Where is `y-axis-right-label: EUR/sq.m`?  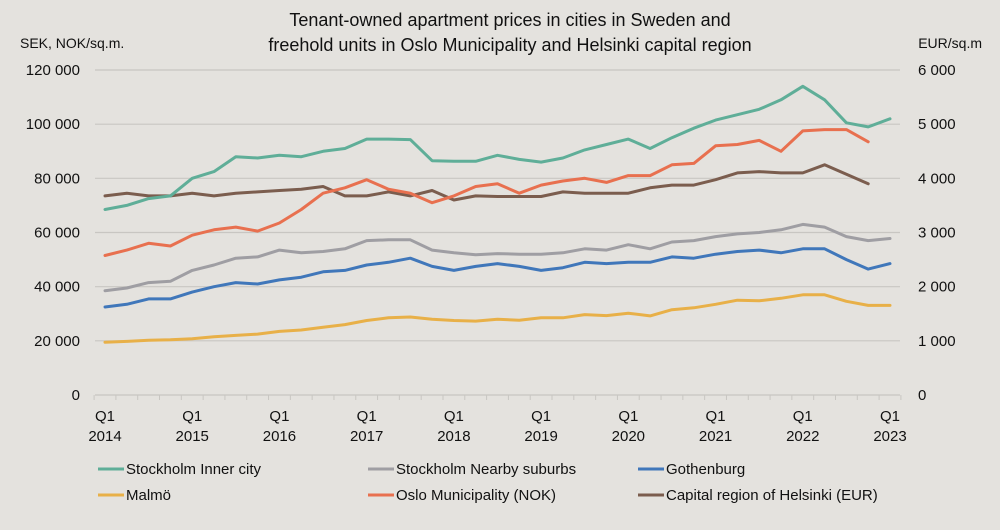 y-axis-right-label: EUR/sq.m is located at coordinates (950, 43).